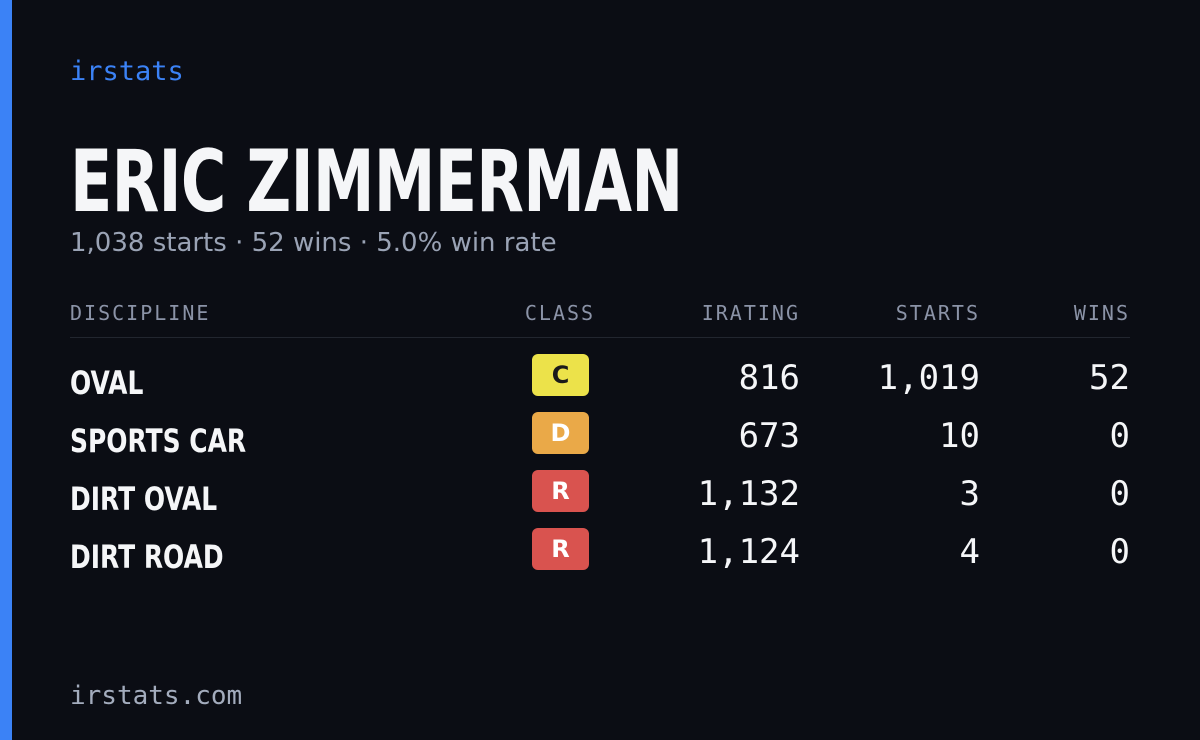 The width and height of the screenshot is (1200, 740). I want to click on class-badge: D, so click(560, 433).